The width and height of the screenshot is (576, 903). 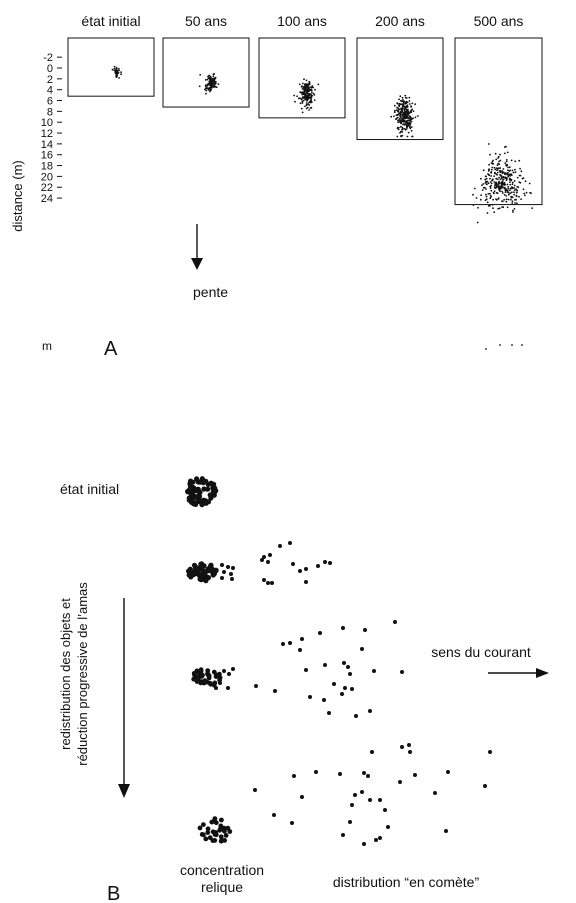 I want to click on current-arrow, so click(x=518, y=673).